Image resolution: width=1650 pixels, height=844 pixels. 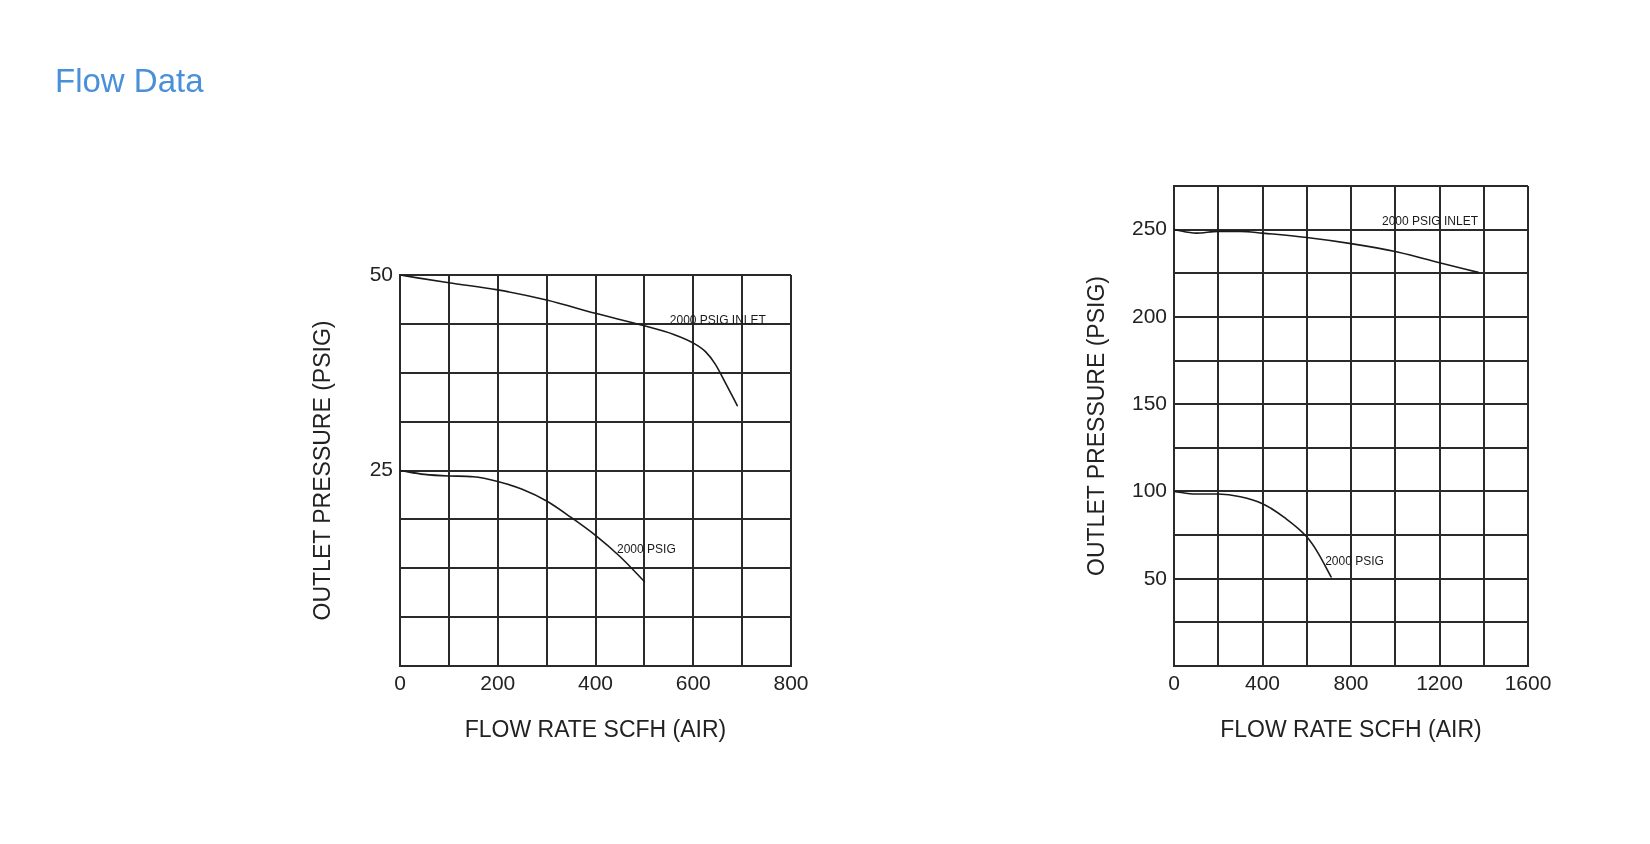 What do you see at coordinates (129, 80) in the screenshot?
I see `text: Flow Data` at bounding box center [129, 80].